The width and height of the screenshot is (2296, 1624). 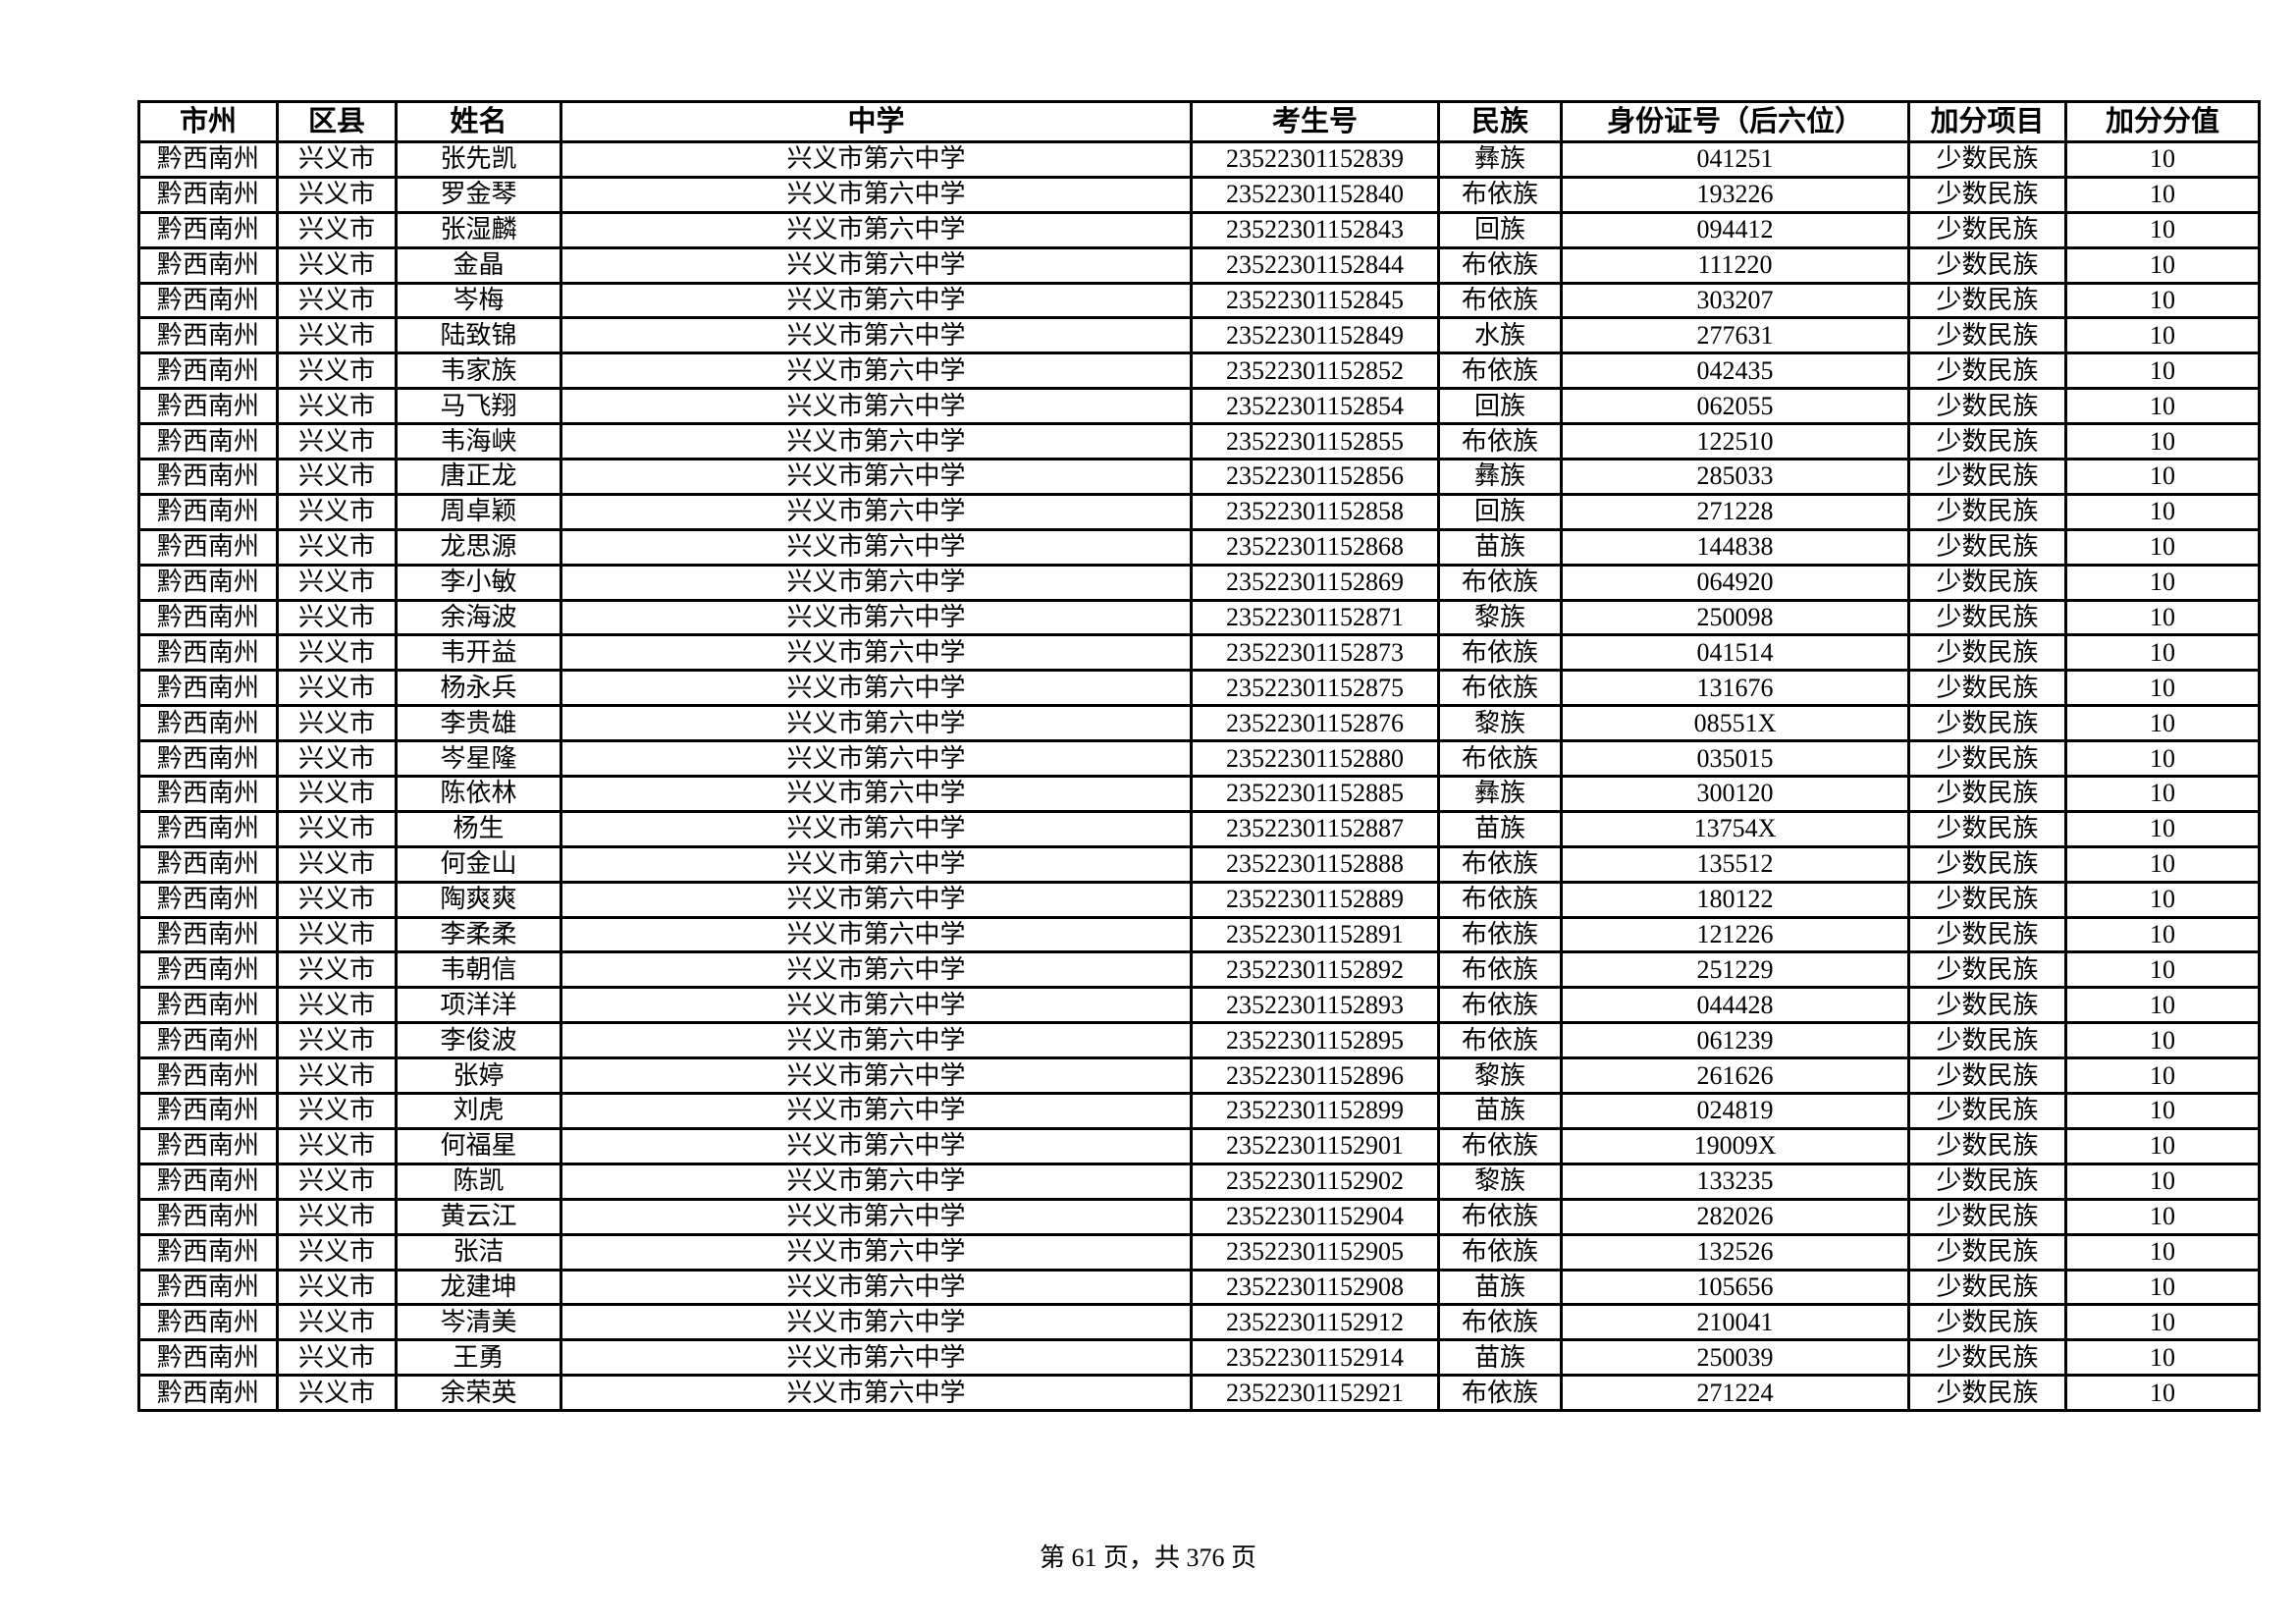 What do you see at coordinates (1500, 547) in the screenshot?
I see `cell-ethnicity: 苗族` at bounding box center [1500, 547].